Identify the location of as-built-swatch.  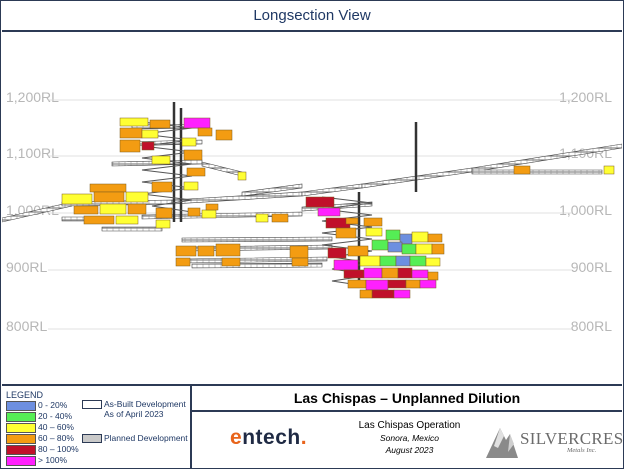
(92, 404).